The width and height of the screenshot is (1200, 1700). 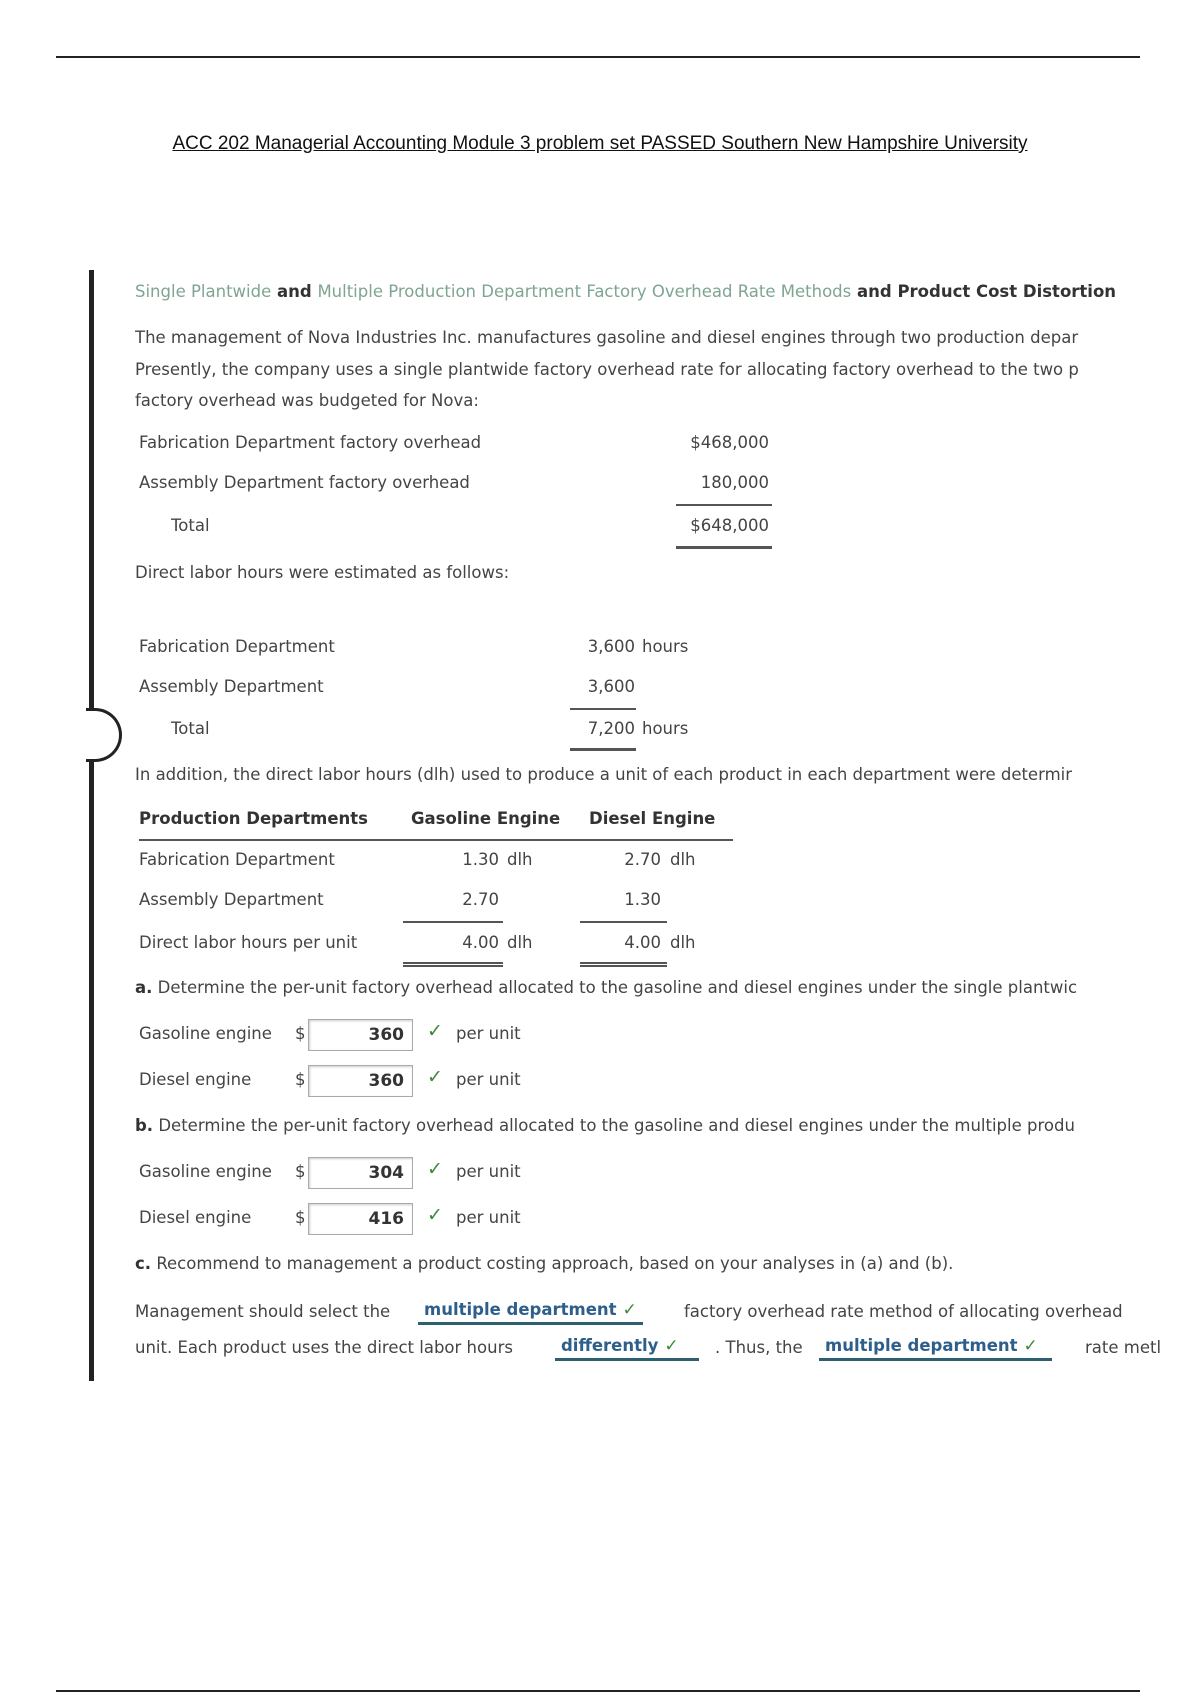 I want to click on hours-label: Assembly Department, so click(x=231, y=686).